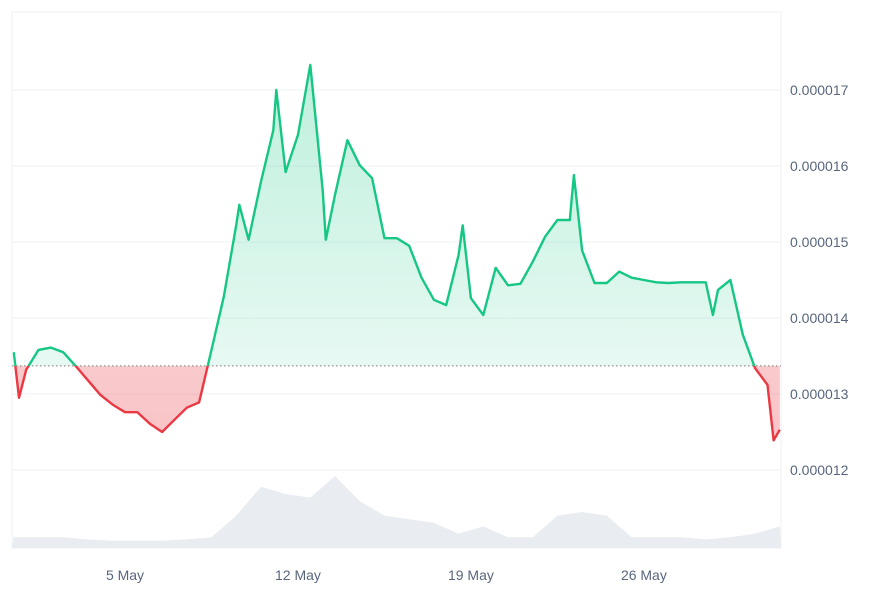 This screenshot has height=593, width=884. I want to click on y-tick-label: 0.000014, so click(819, 318).